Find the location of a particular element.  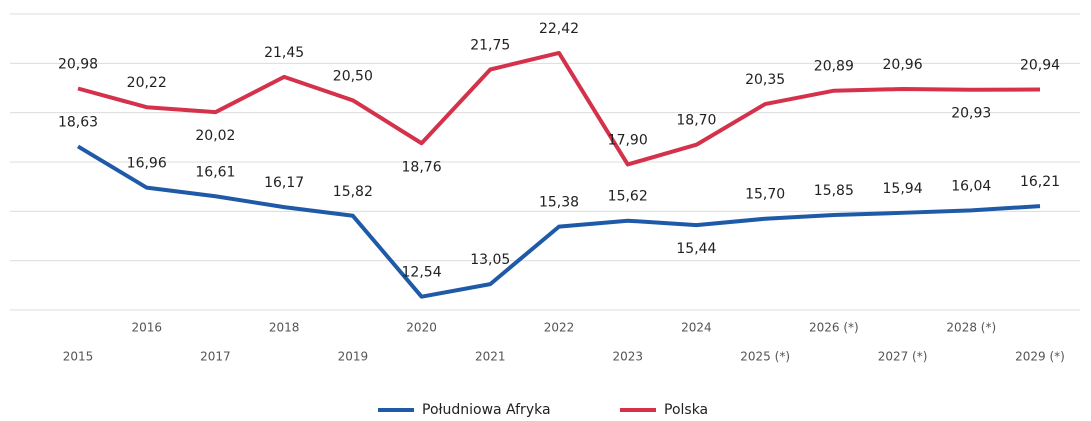

x-tick-label: 2029 (*) is located at coordinates (1040, 357).